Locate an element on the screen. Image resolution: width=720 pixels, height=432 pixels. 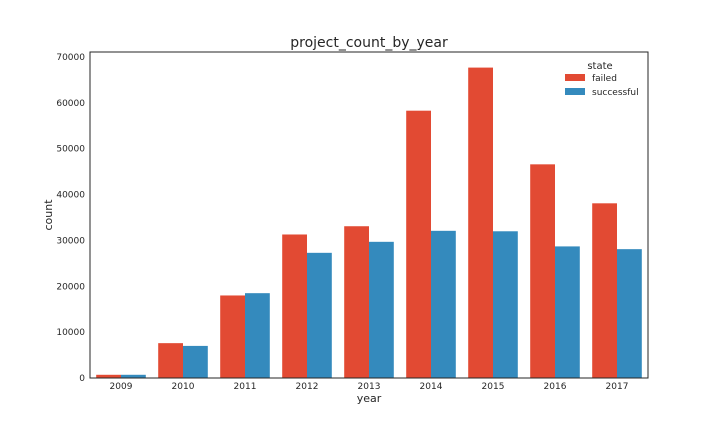
y-tick-label: 50000 is located at coordinates (70, 150).